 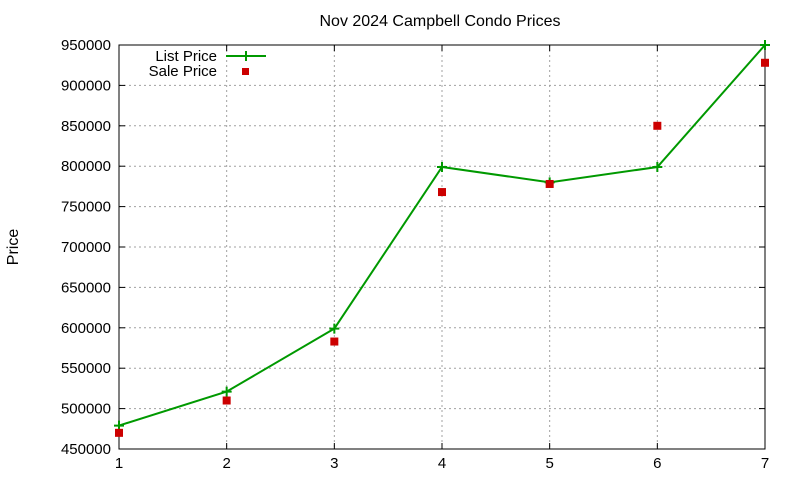 I want to click on y-axis-label: Price, so click(x=13, y=247).